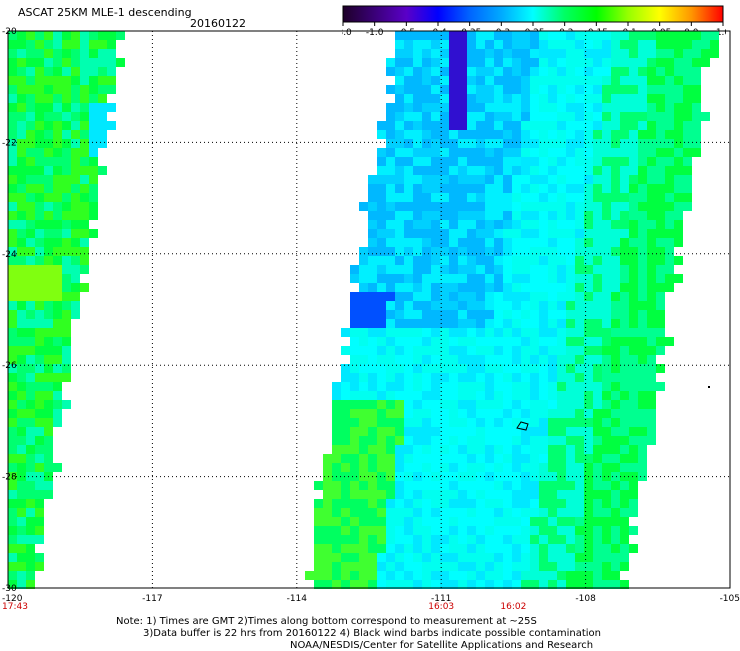  What do you see at coordinates (522, 426) in the screenshot?
I see `island-outline` at bounding box center [522, 426].